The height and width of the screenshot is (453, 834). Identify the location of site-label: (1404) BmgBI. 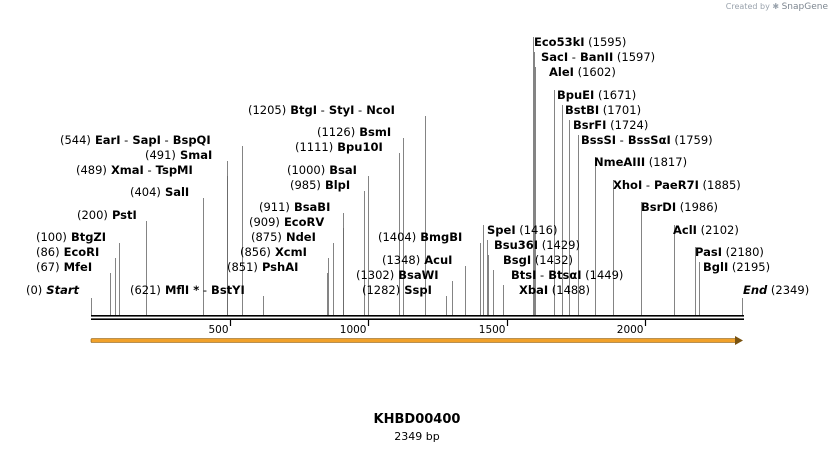
(420, 237).